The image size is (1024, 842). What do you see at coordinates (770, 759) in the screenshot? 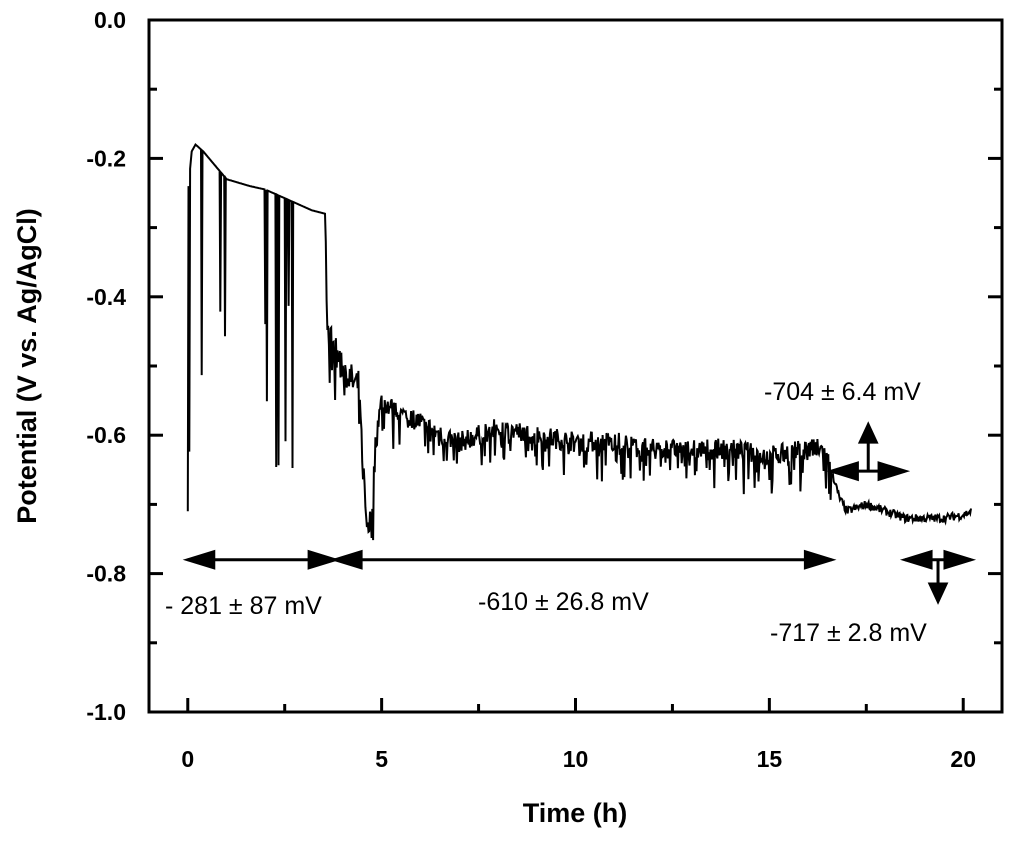
I see `x-tick-label: 15` at bounding box center [770, 759].